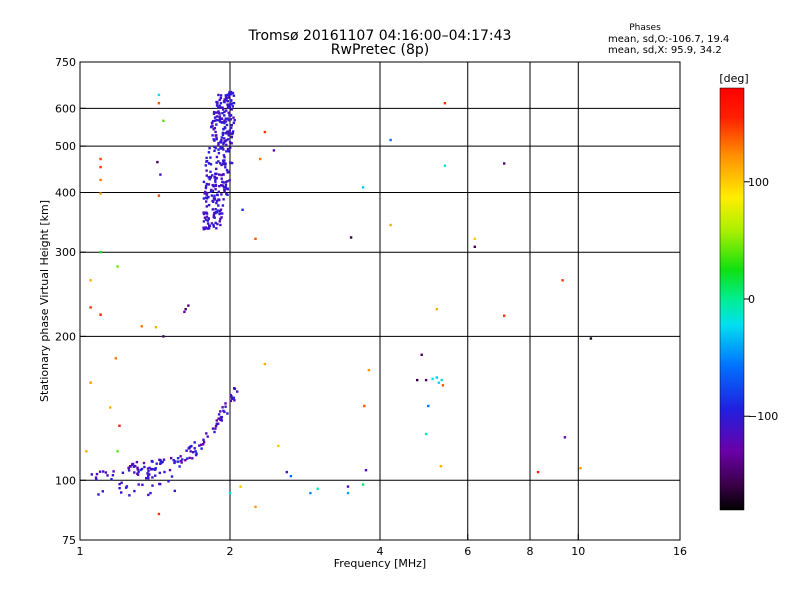  Describe the element at coordinates (763, 416) in the screenshot. I see `colorbar-tick-label: −100` at that location.